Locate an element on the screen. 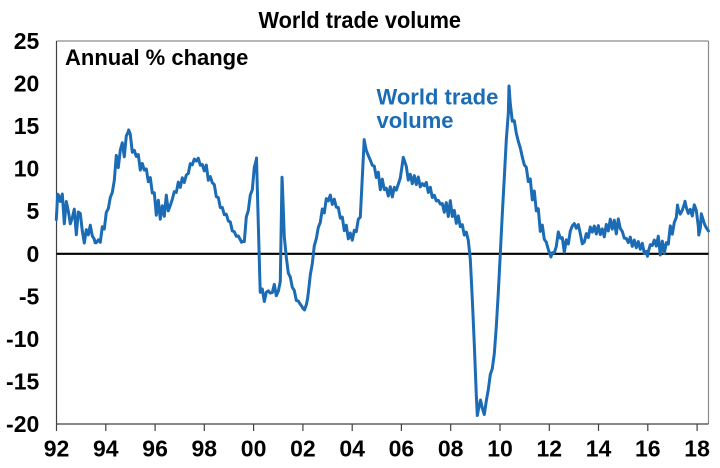 The width and height of the screenshot is (720, 468). svg-text: -15 is located at coordinates (22, 381).